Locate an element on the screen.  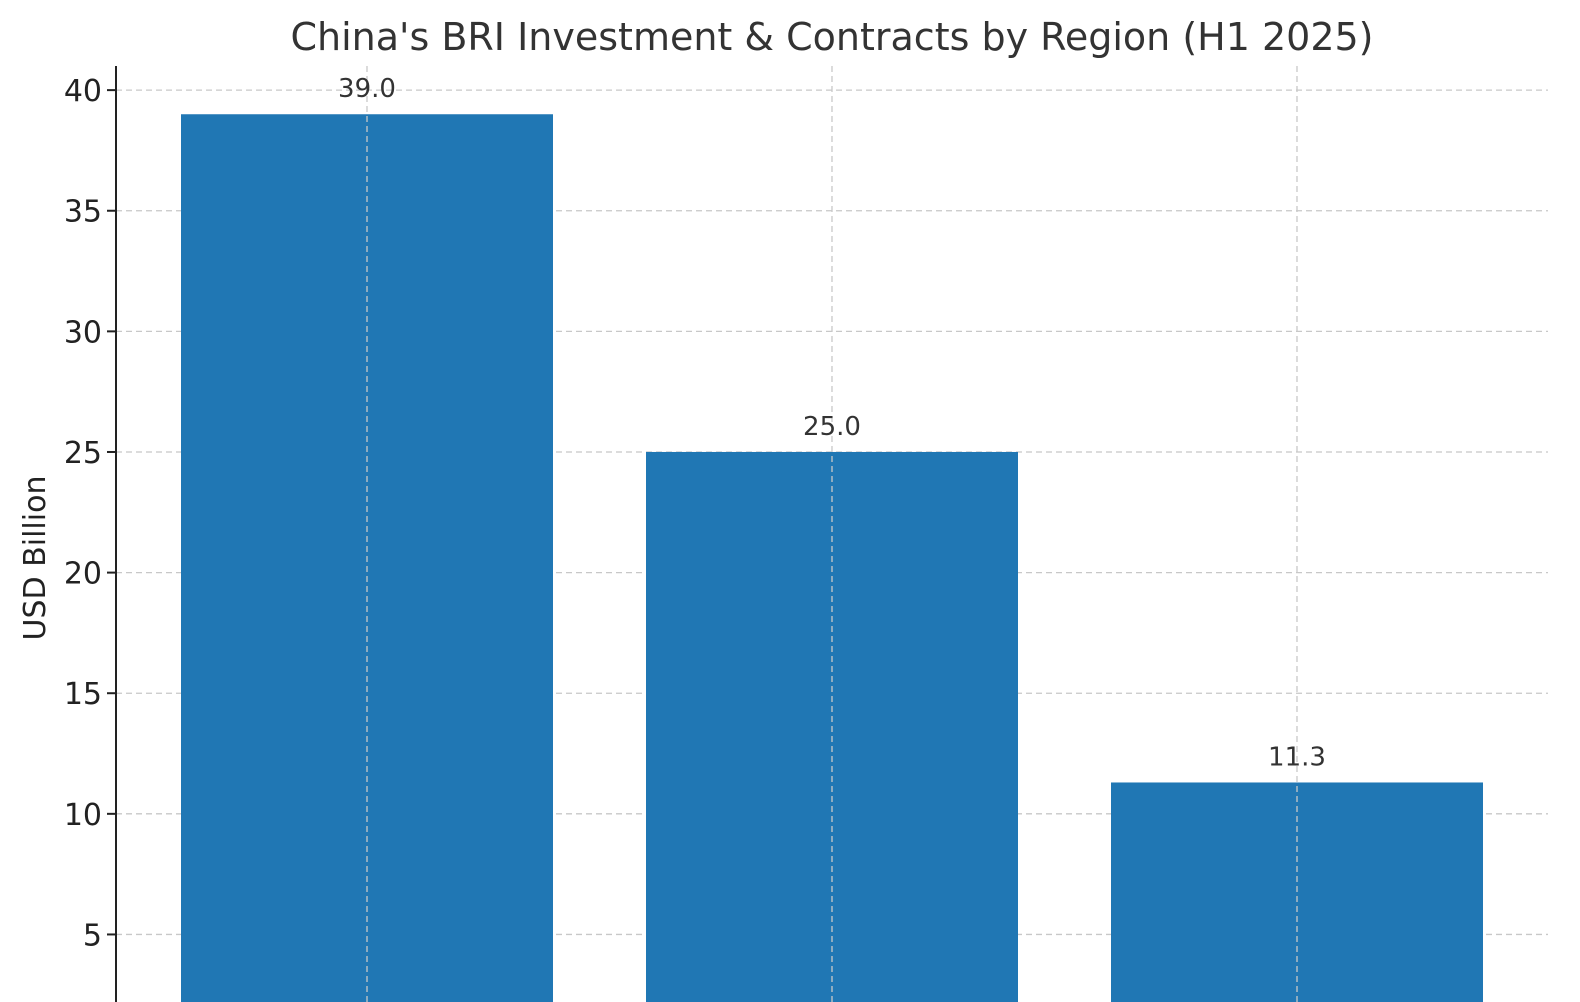
y-tick-label: 15 is located at coordinates (83, 694).